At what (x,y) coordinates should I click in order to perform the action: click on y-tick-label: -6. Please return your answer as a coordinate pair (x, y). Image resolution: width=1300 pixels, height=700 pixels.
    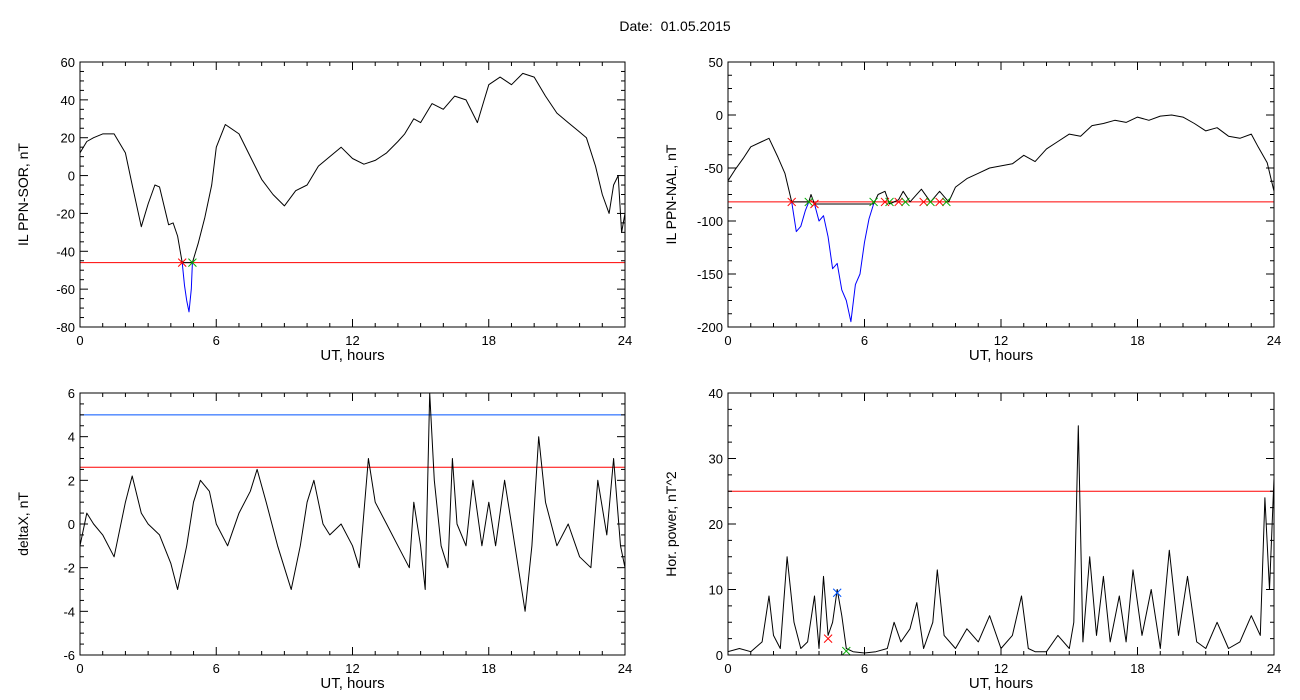
    Looking at the image, I should click on (69, 655).